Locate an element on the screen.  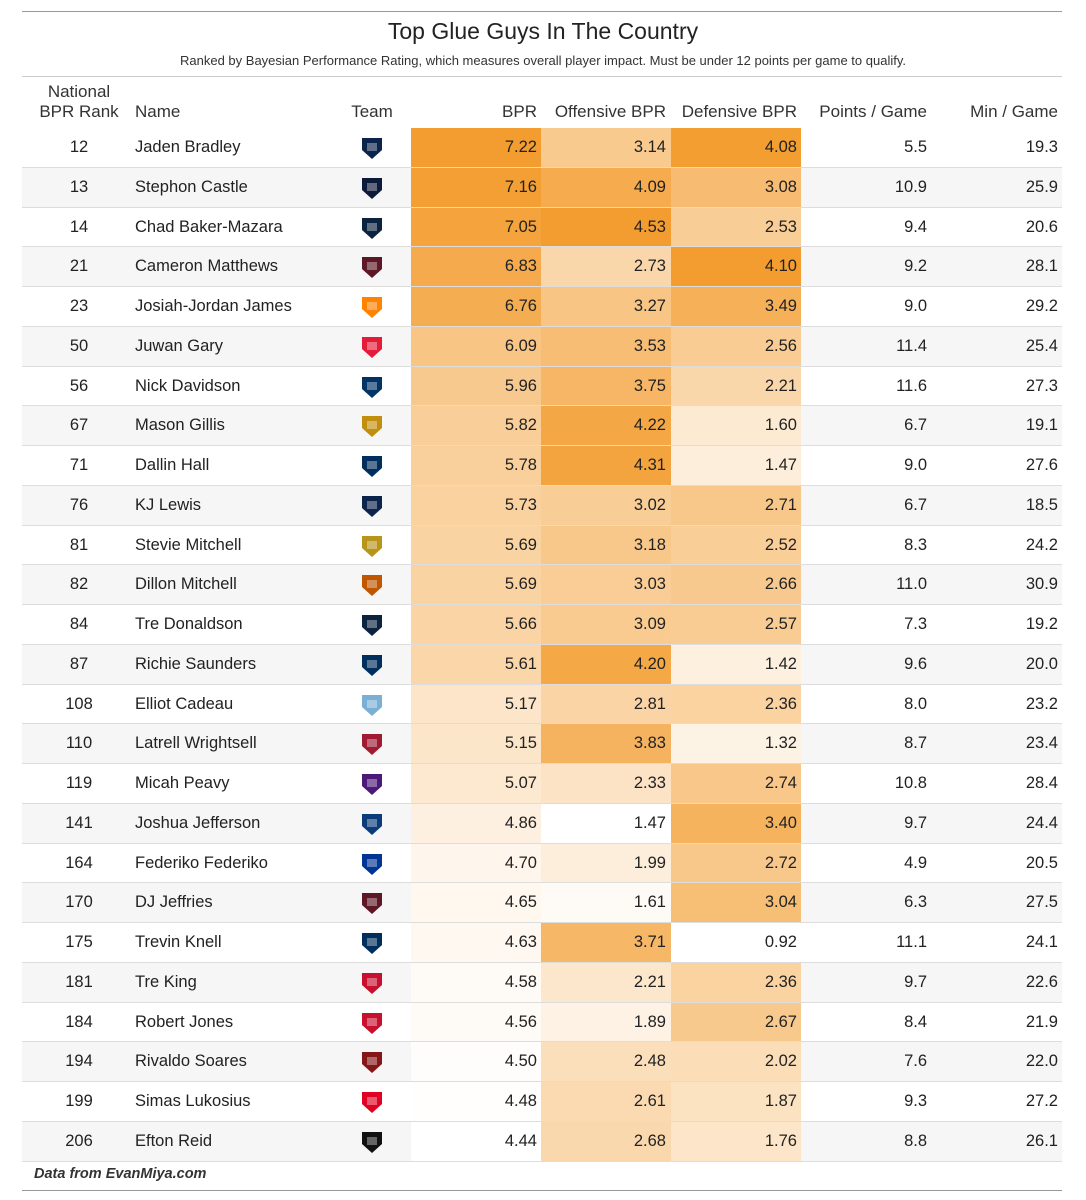
table-cell: 5.82 is located at coordinates (520, 425).